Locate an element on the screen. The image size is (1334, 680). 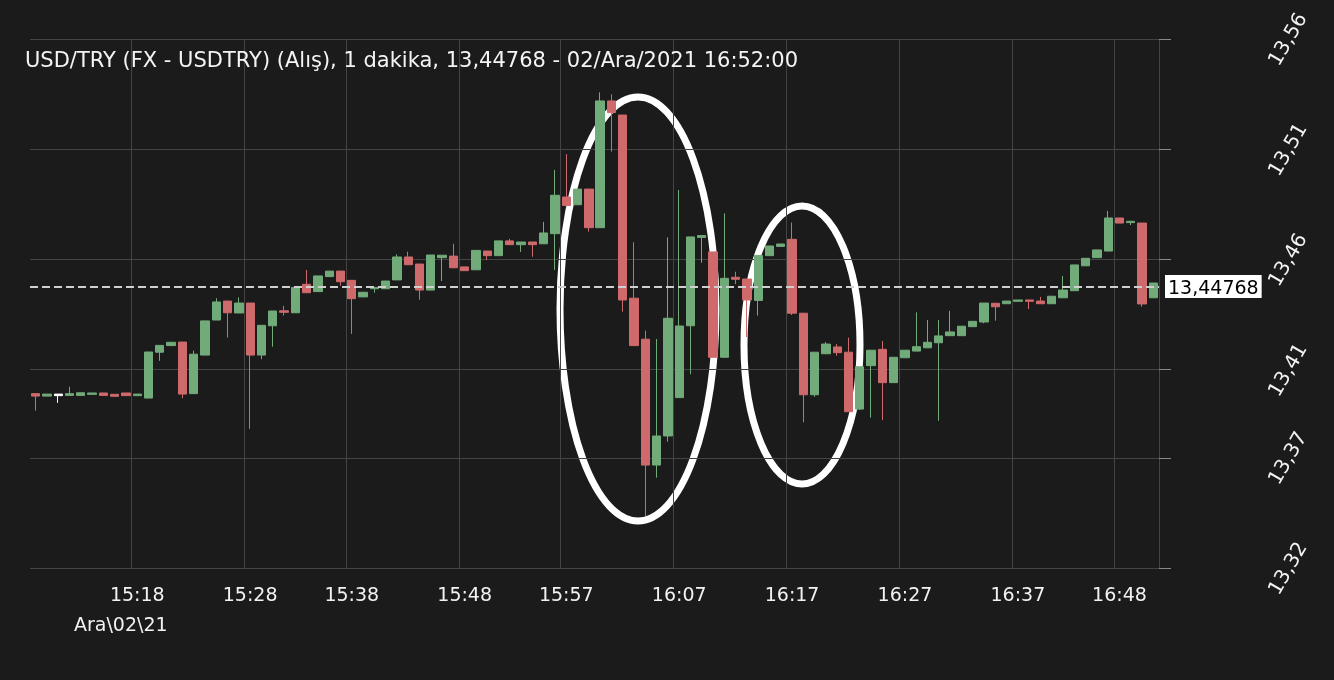
x-tick-label: 15:38 is located at coordinates (352, 593).